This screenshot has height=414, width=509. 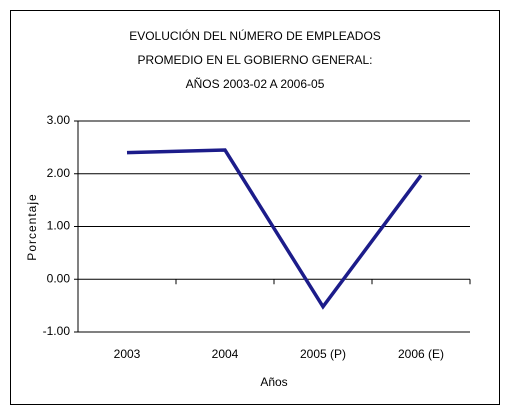 I want to click on x-tick-label: 2006 (E), so click(x=421, y=354).